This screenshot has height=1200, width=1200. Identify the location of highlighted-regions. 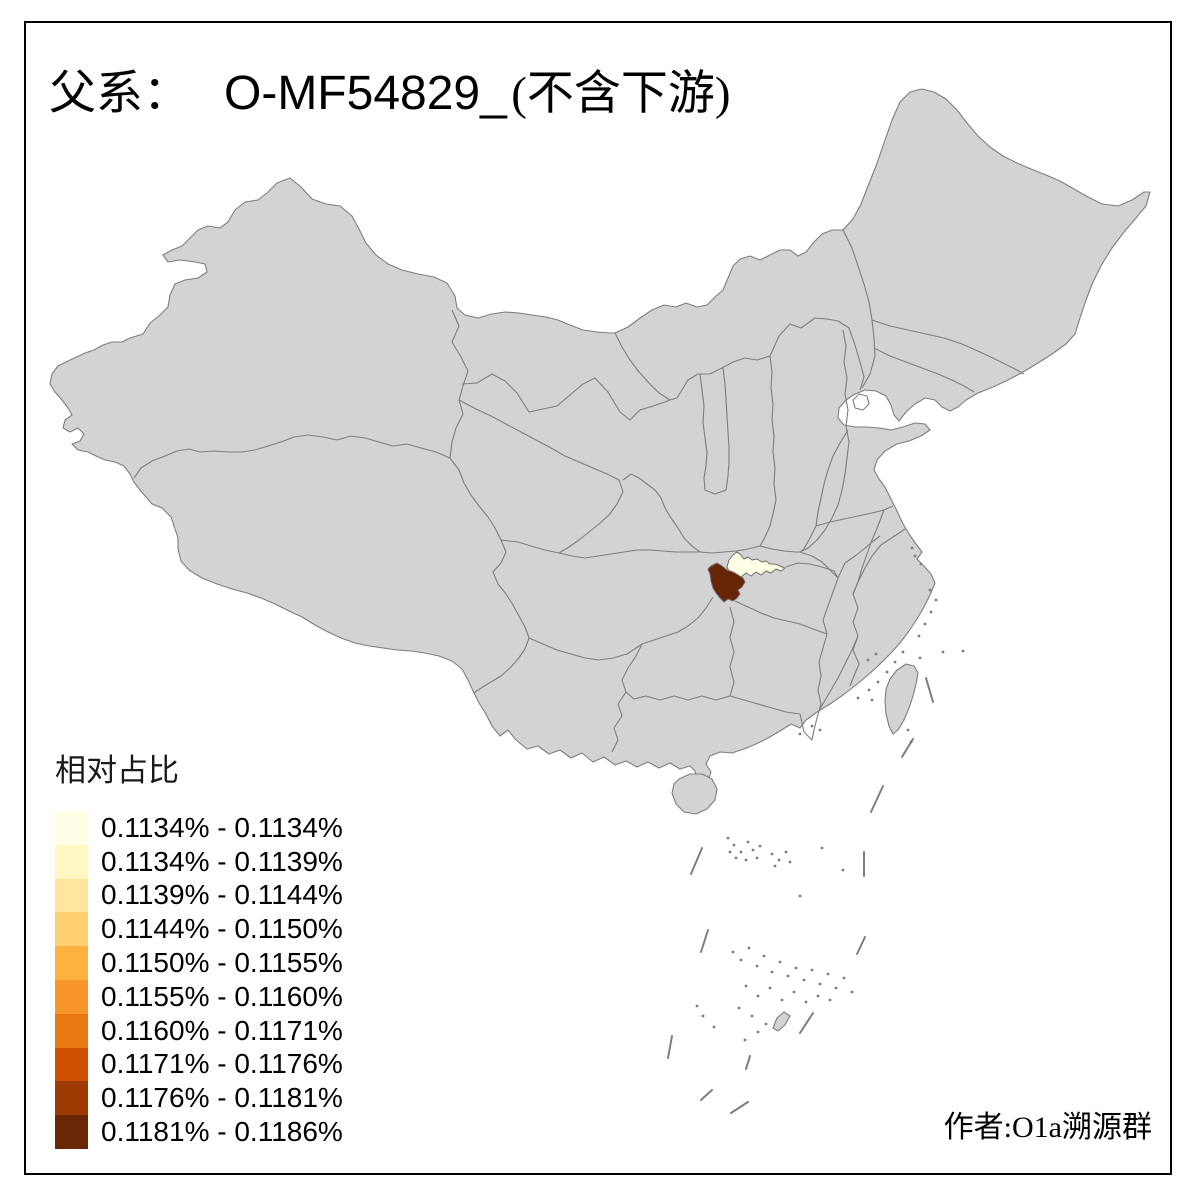
(746, 577).